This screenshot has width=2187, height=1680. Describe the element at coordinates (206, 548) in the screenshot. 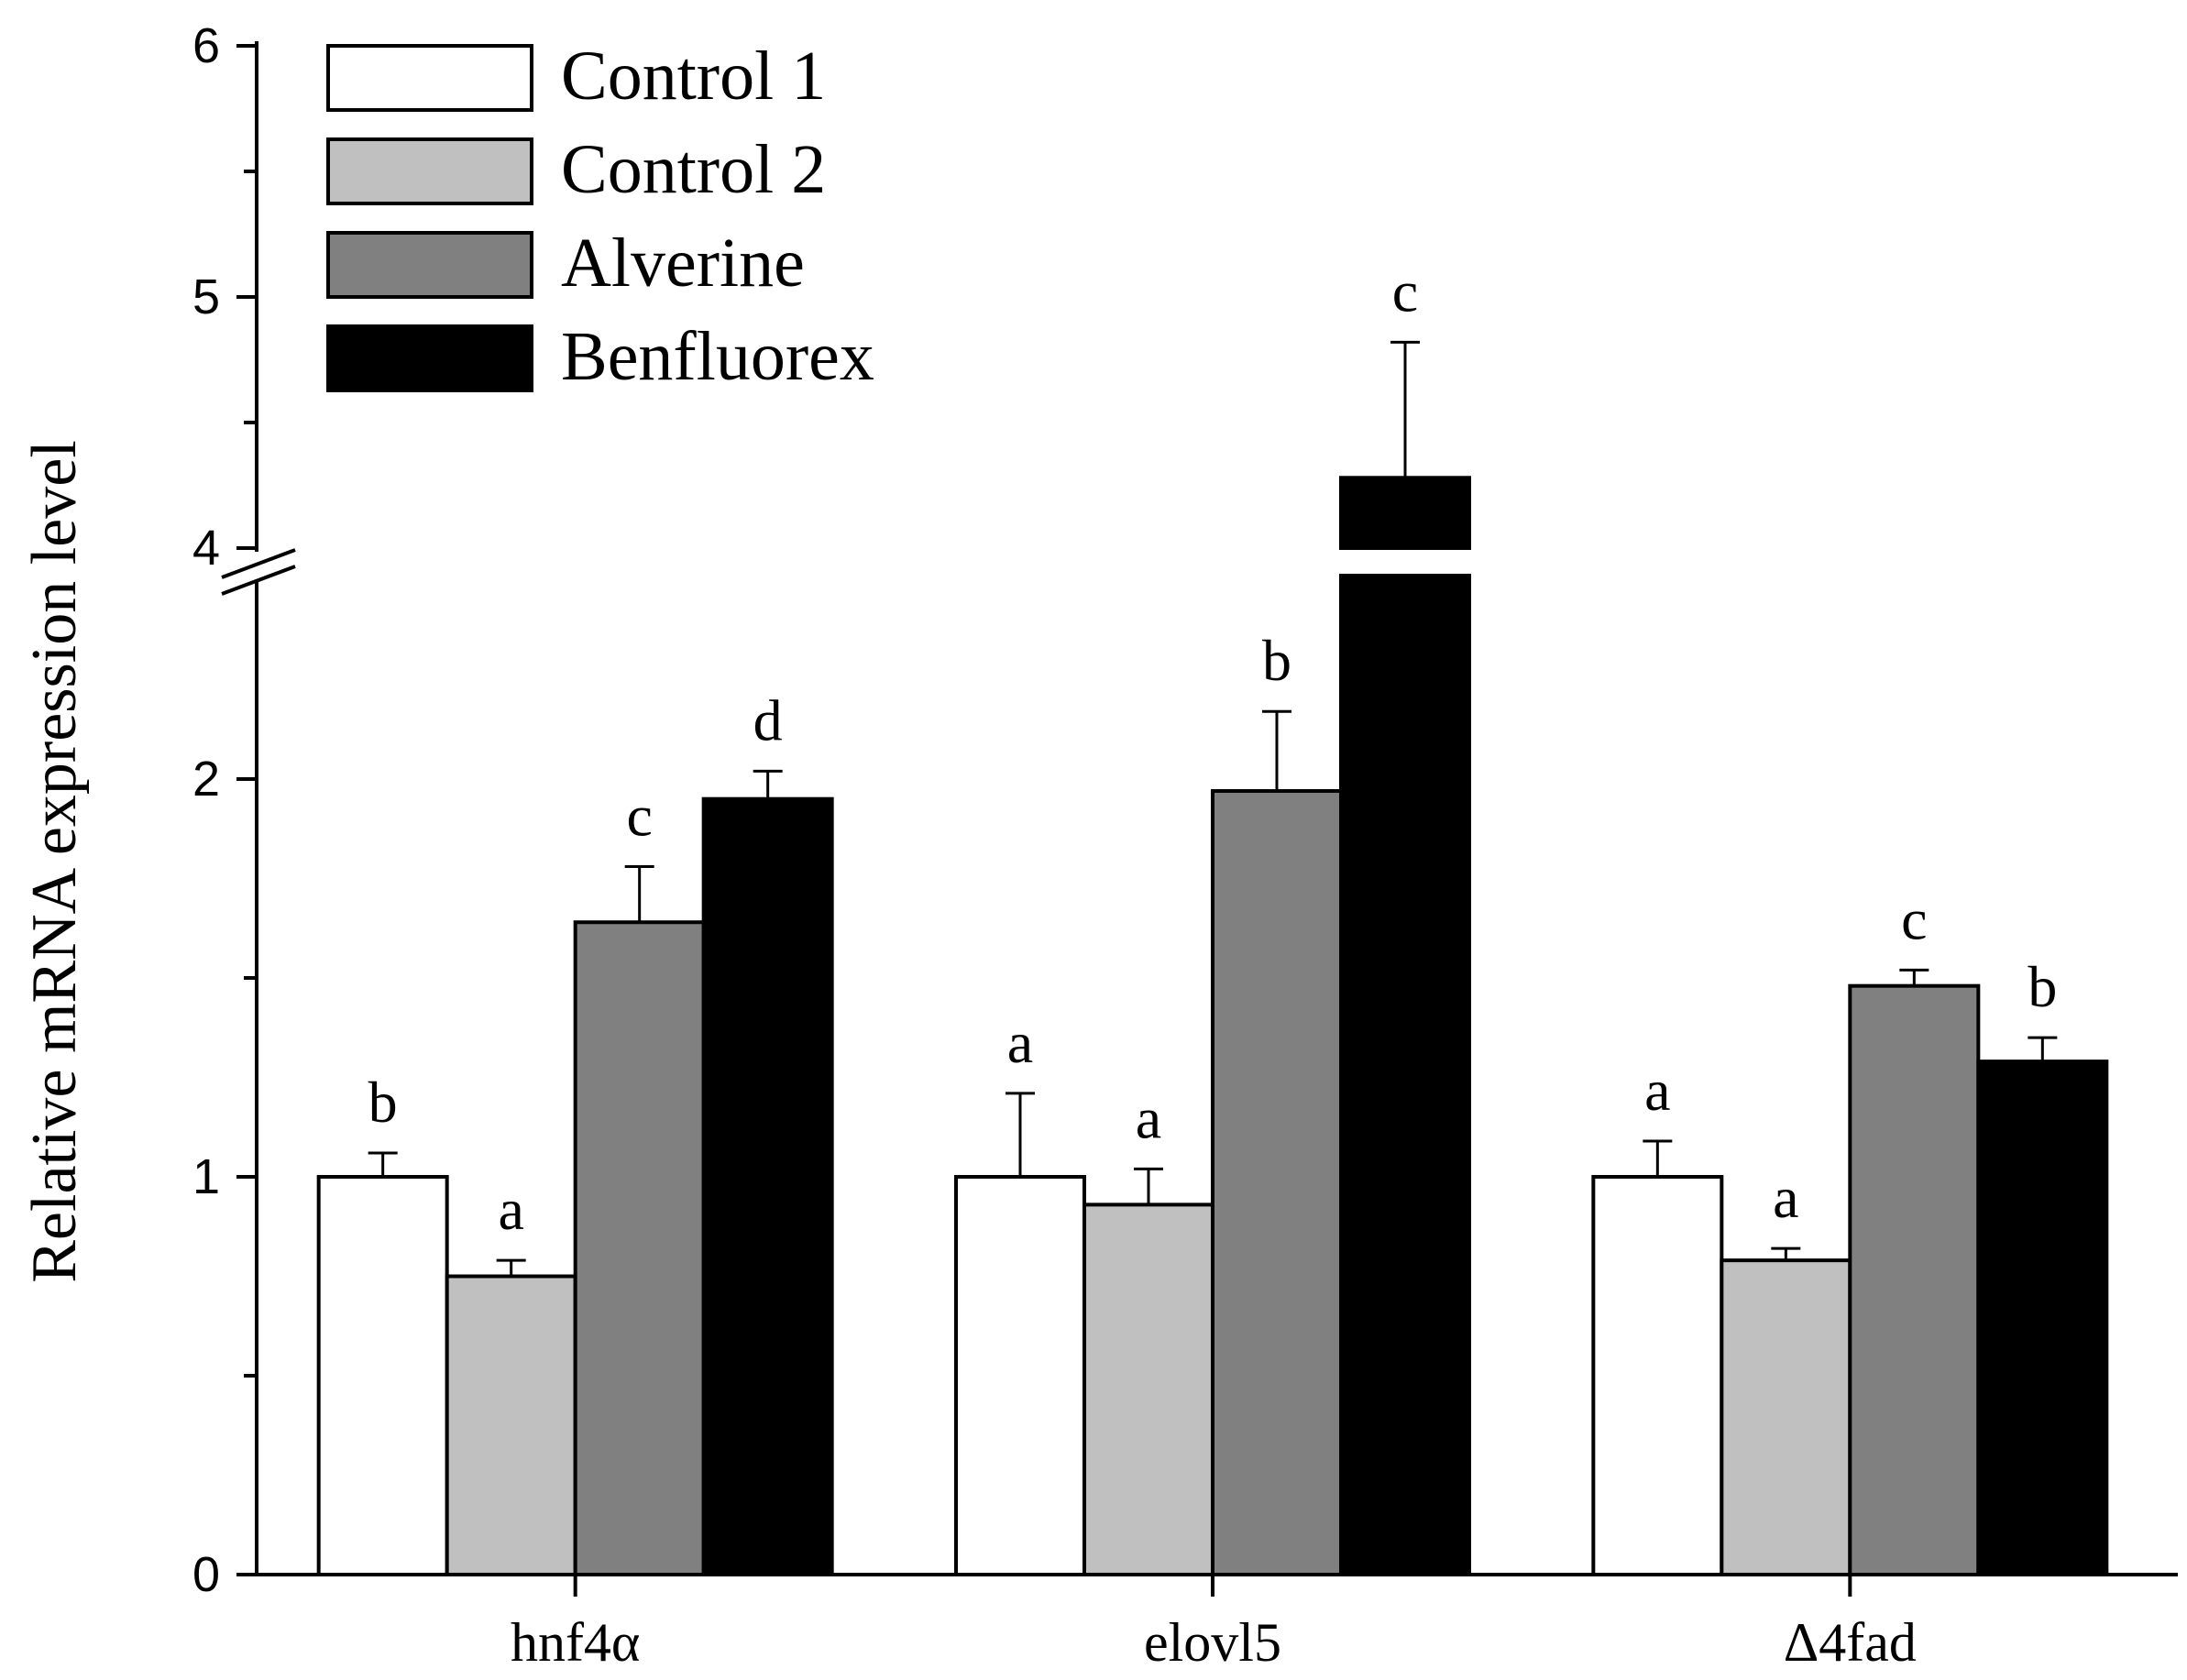

I see `y-tick-label: 4` at that location.